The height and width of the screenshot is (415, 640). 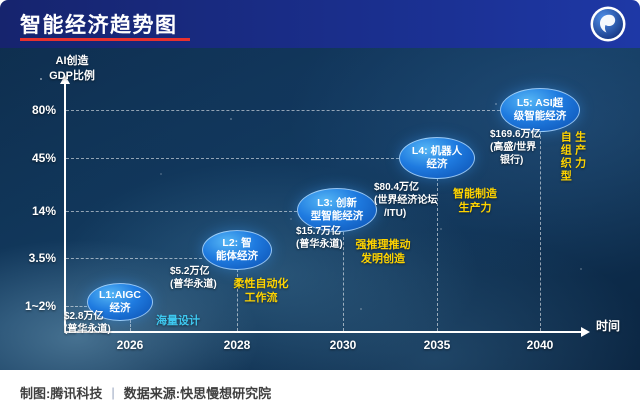 What do you see at coordinates (383, 245) in the screenshot?
I see `highlight-line: 强推理推动` at bounding box center [383, 245].